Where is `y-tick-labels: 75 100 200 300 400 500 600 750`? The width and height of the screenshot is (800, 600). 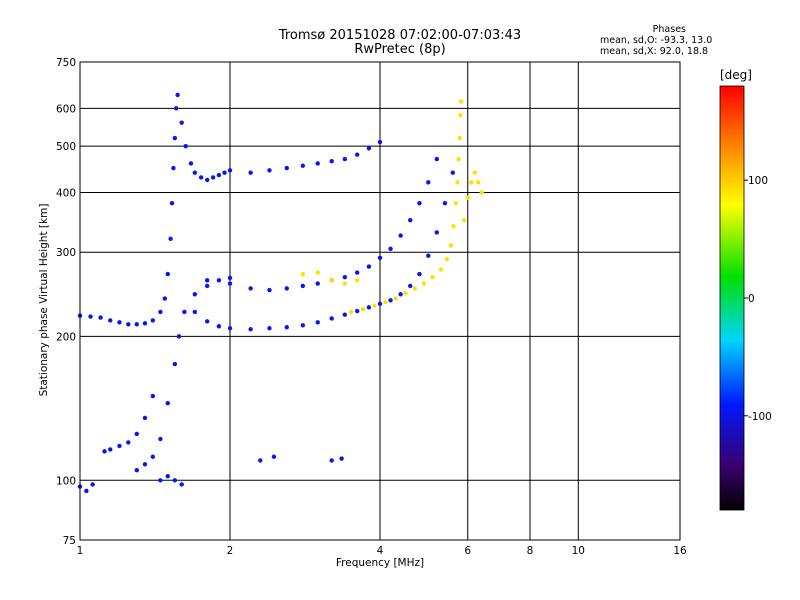 y-tick-labels: 75 100 200 300 400 500 600 750 is located at coordinates (66, 302).